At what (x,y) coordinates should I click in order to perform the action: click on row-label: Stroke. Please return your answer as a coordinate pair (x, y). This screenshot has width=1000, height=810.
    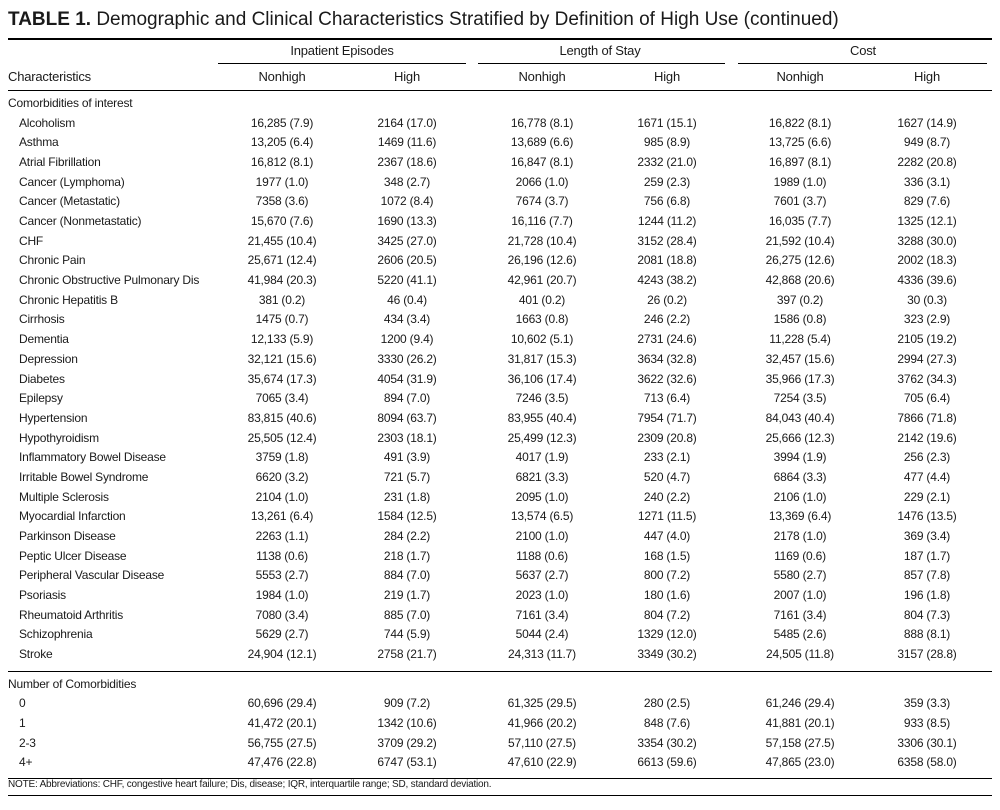
    Looking at the image, I should click on (36, 654).